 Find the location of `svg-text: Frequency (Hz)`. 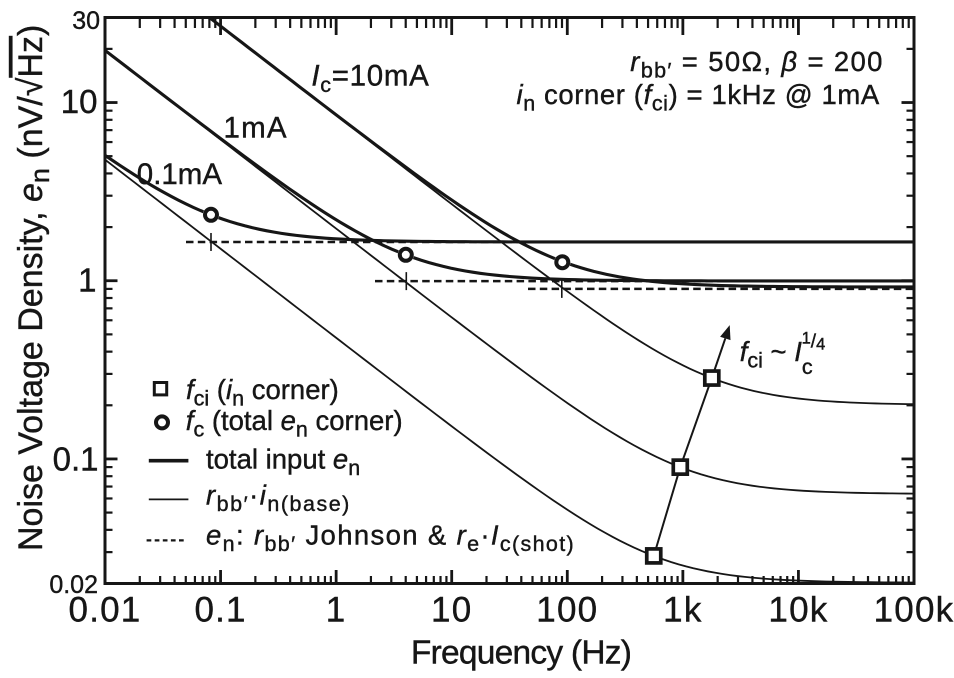

svg-text: Frequency (Hz) is located at coordinates (521, 653).